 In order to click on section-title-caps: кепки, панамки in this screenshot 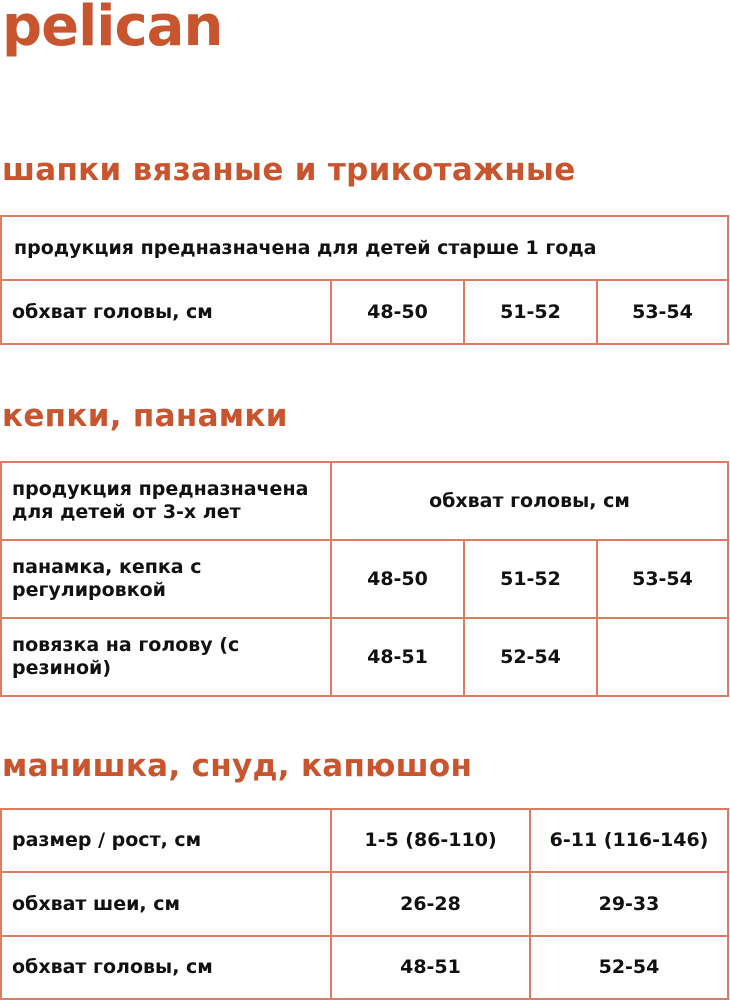, I will do `click(145, 416)`.